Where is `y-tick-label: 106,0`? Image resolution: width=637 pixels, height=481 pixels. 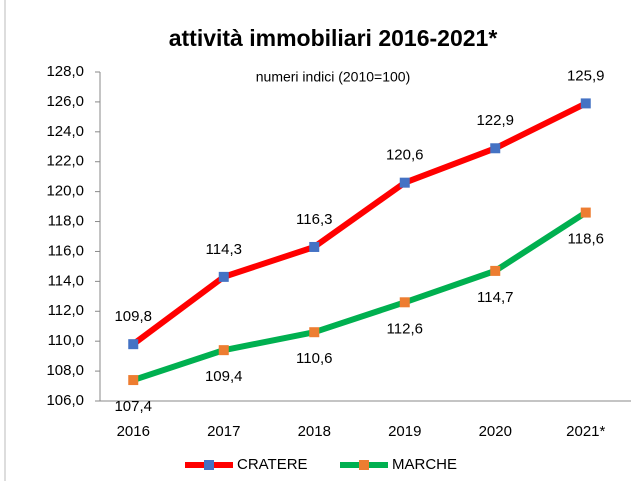 y-tick-label: 106,0 is located at coordinates (65, 400).